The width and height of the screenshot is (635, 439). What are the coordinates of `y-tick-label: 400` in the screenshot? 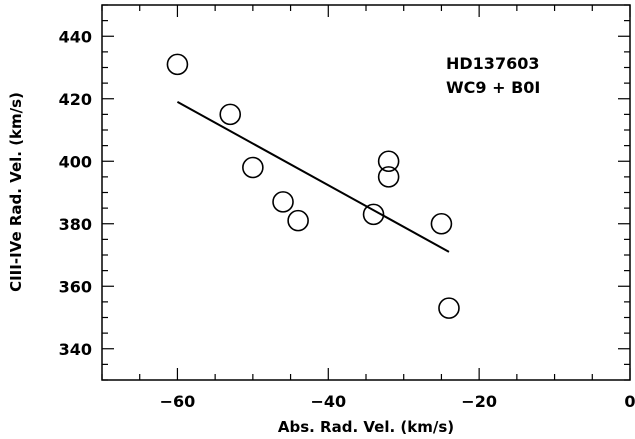 It's located at (75, 161).